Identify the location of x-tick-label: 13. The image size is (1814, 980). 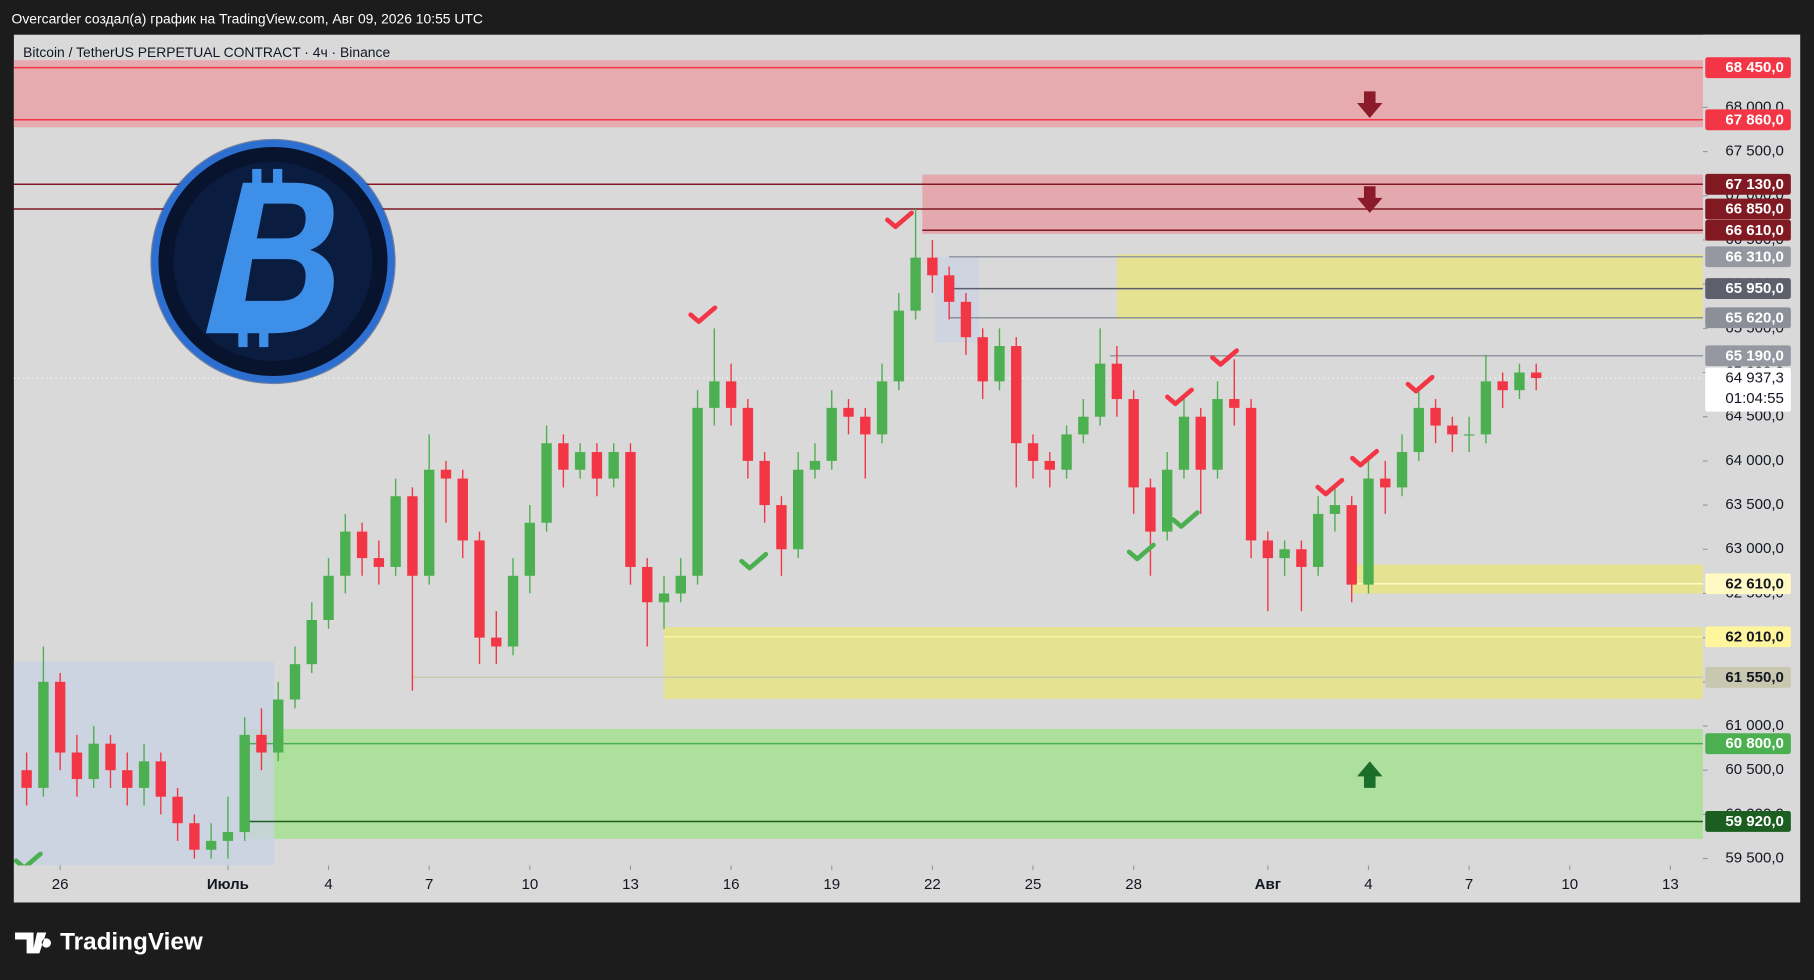
(1670, 884).